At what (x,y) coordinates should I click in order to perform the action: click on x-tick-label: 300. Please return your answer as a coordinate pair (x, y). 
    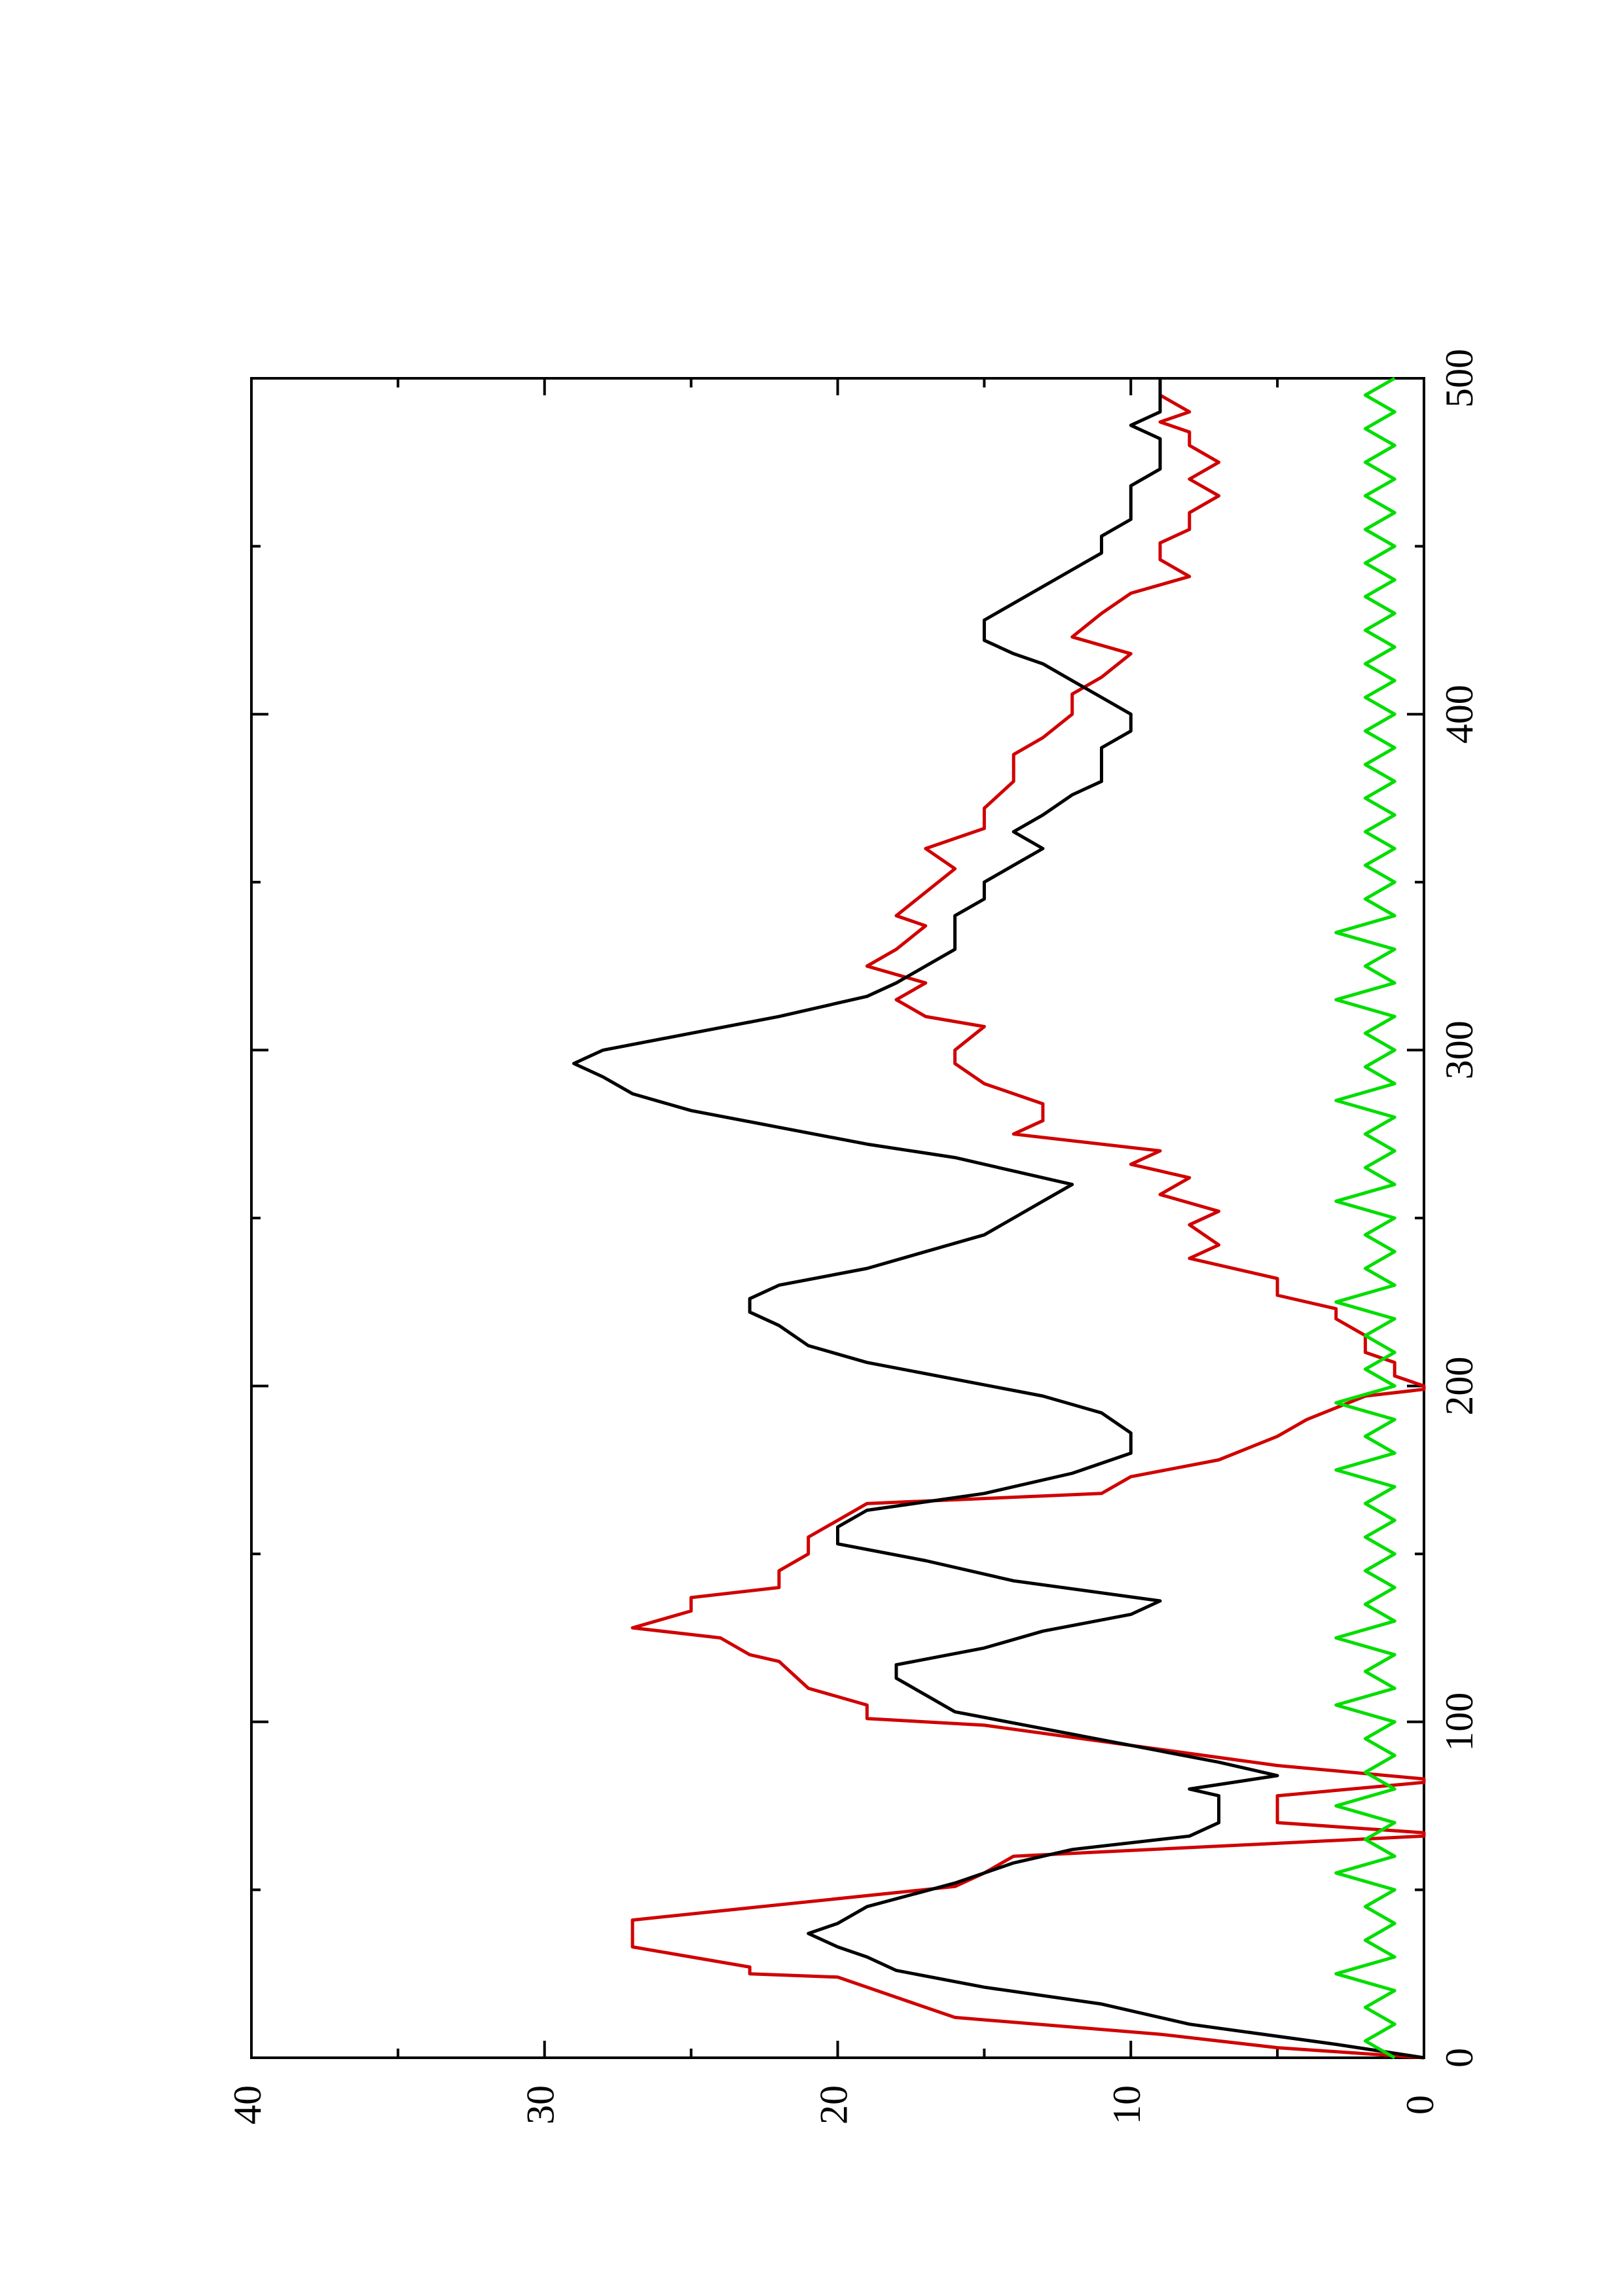
    Looking at the image, I should click on (1459, 1049).